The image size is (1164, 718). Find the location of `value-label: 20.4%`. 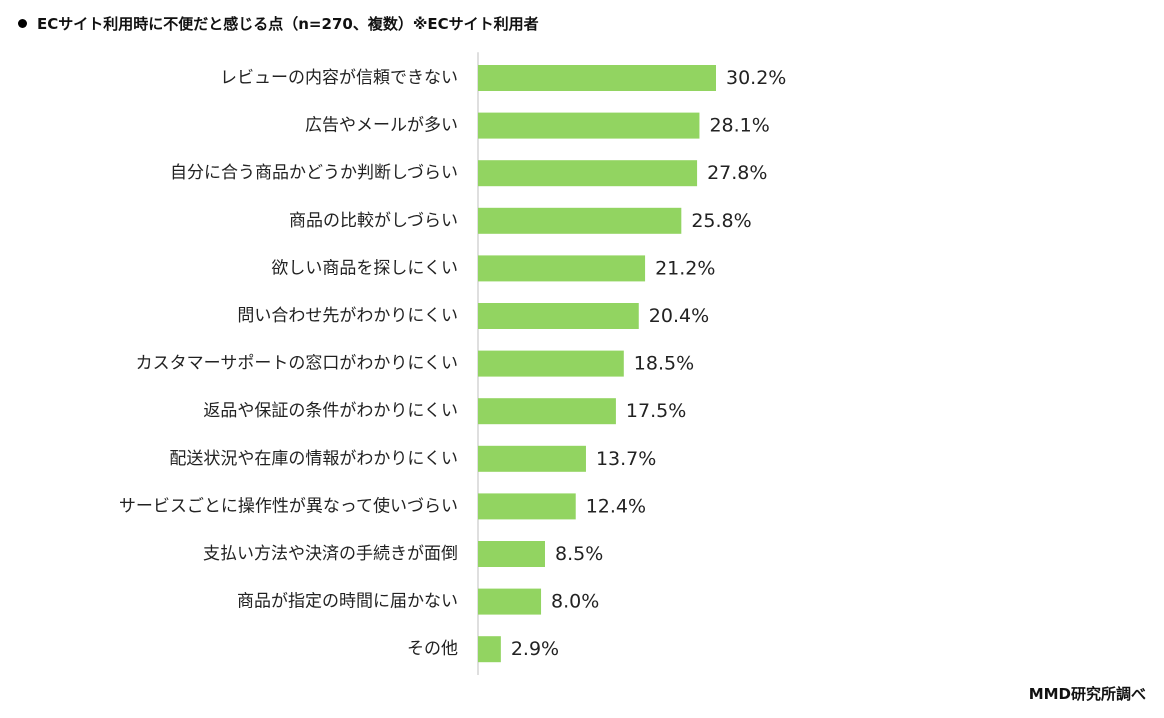

value-label: 20.4% is located at coordinates (679, 316).